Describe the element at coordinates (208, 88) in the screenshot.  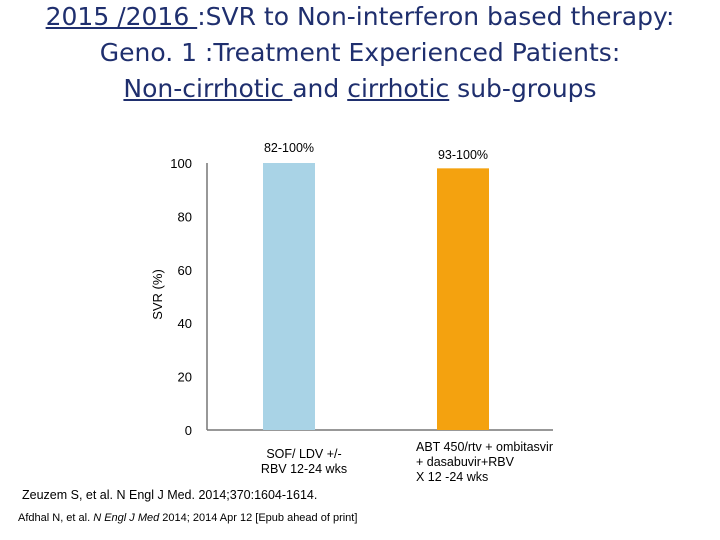
I see `title-non-cirrhotic: Non-cirrhotic` at that location.